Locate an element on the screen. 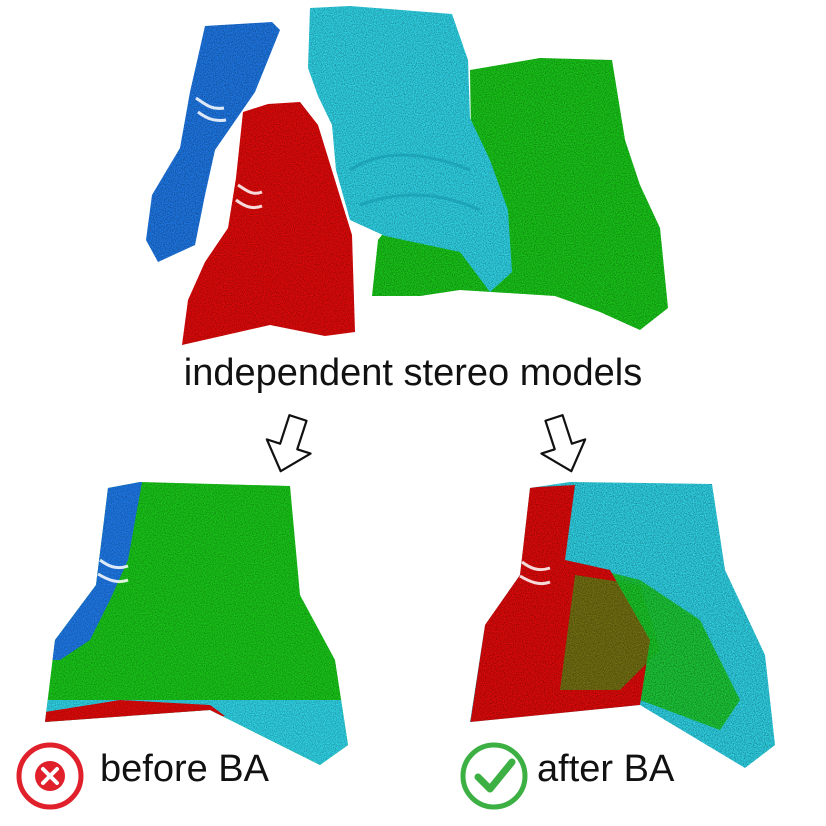  model-cyan is located at coordinates (410, 149).